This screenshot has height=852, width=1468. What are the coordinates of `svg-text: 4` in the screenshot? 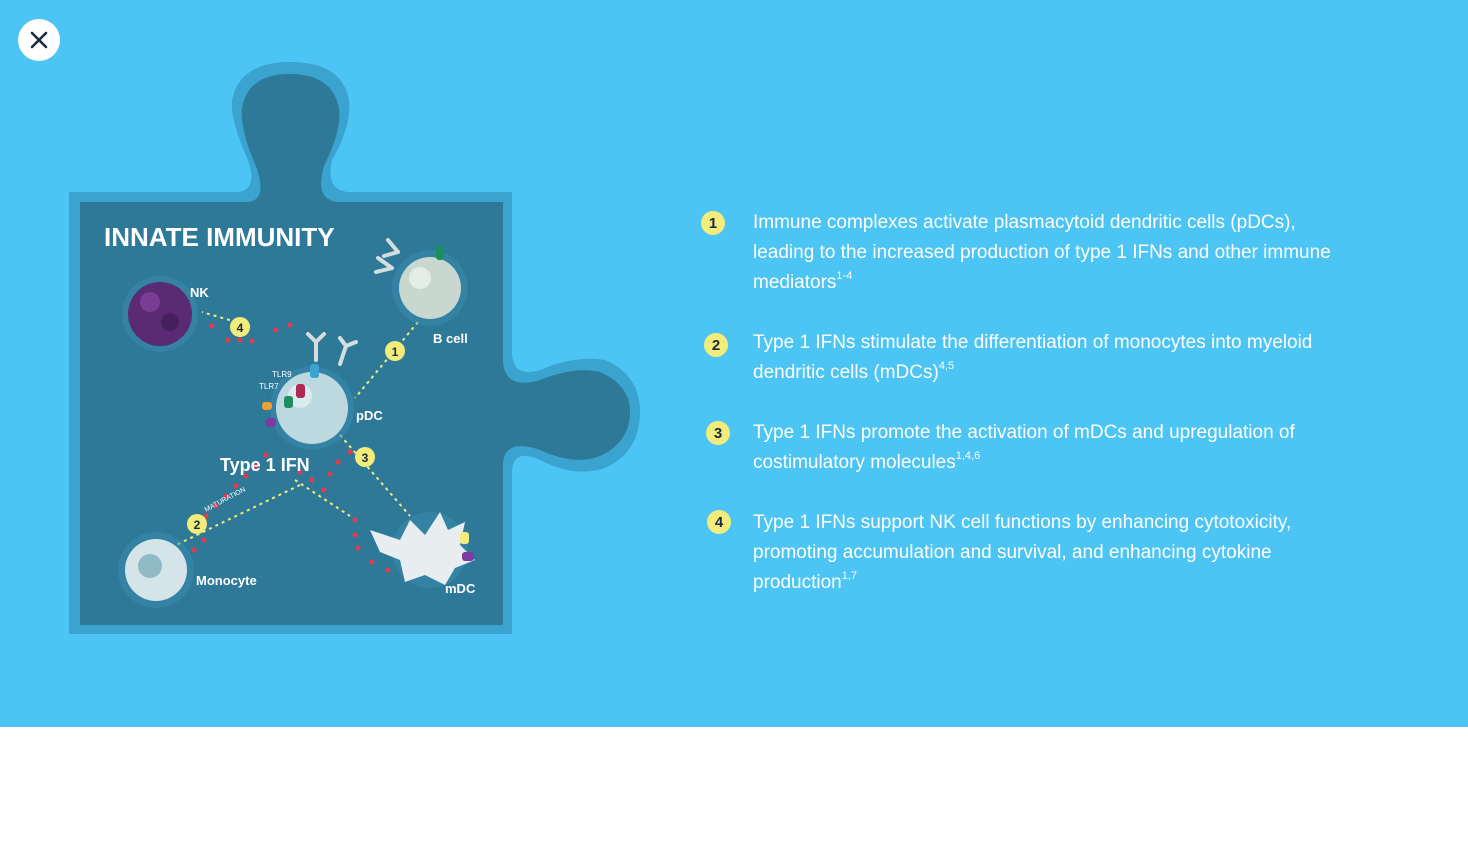 It's located at (240, 328).